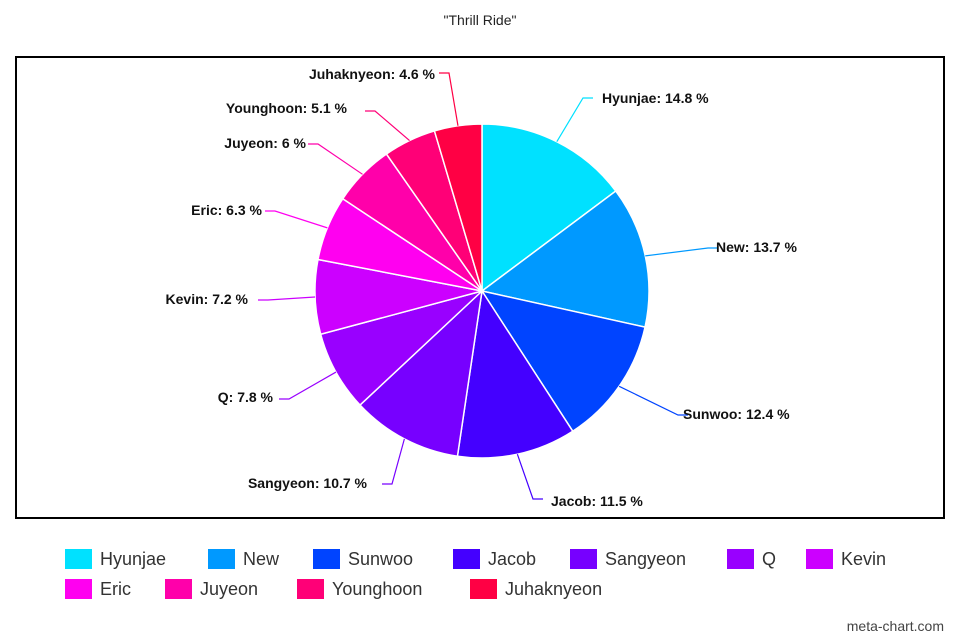 The height and width of the screenshot is (640, 960). What do you see at coordinates (549, 208) in the screenshot?
I see `pie-slice-hyunjae` at bounding box center [549, 208].